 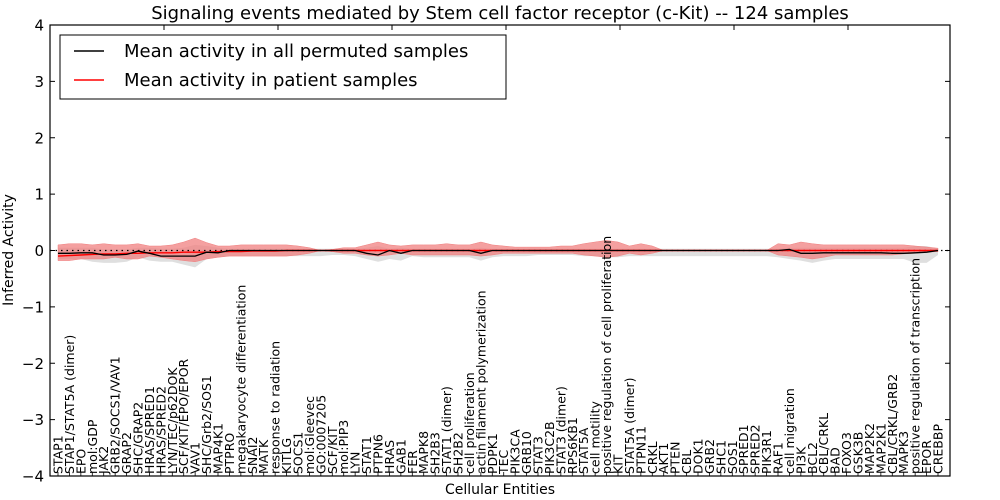 I want to click on x-tick-label: MAP2K2, so click(x=869, y=448).